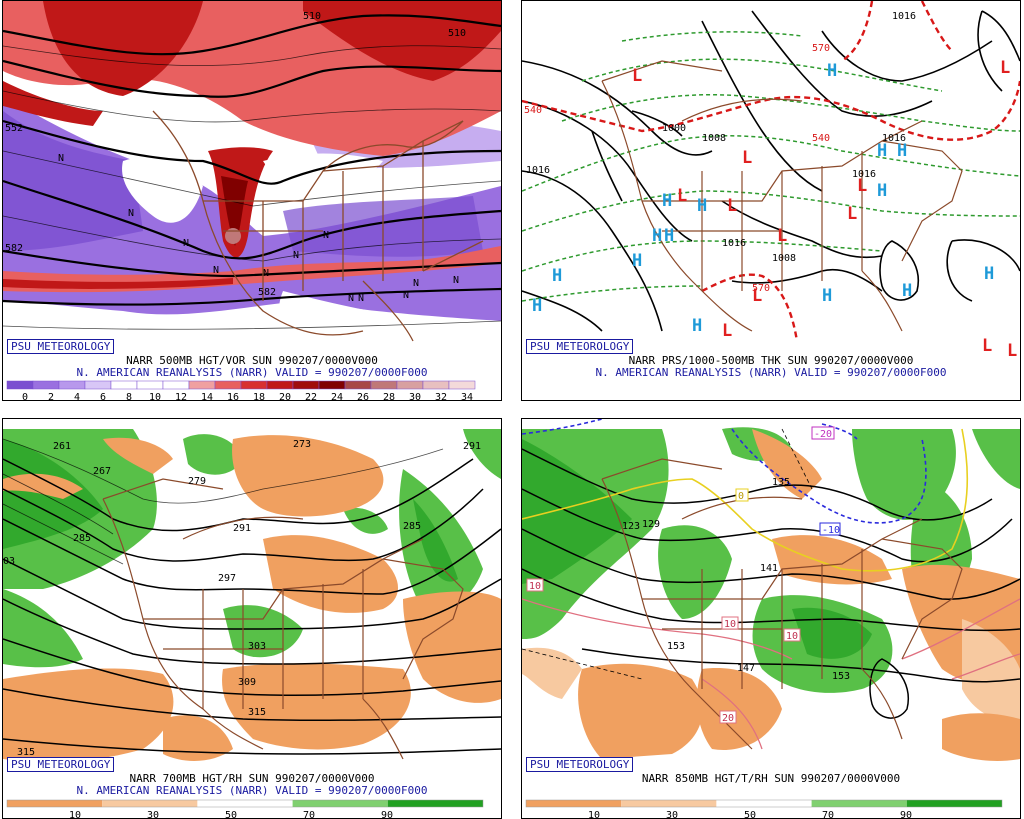 The image size is (1024, 819). I want to click on legend-tick-label: 2, so click(51, 396).